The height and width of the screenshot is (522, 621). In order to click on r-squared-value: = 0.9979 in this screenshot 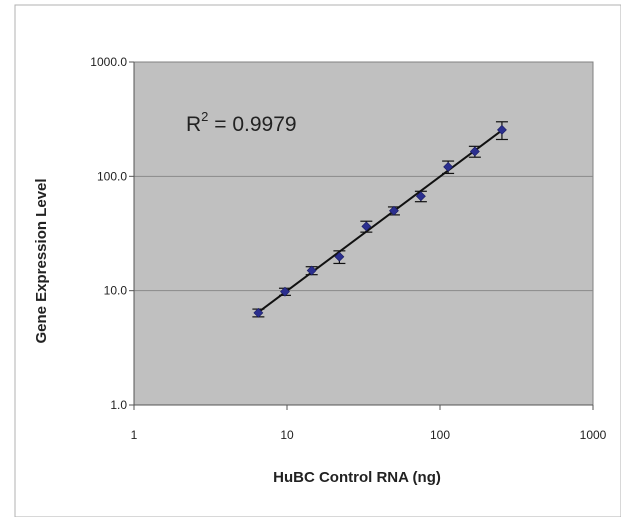, I will do `click(252, 124)`.